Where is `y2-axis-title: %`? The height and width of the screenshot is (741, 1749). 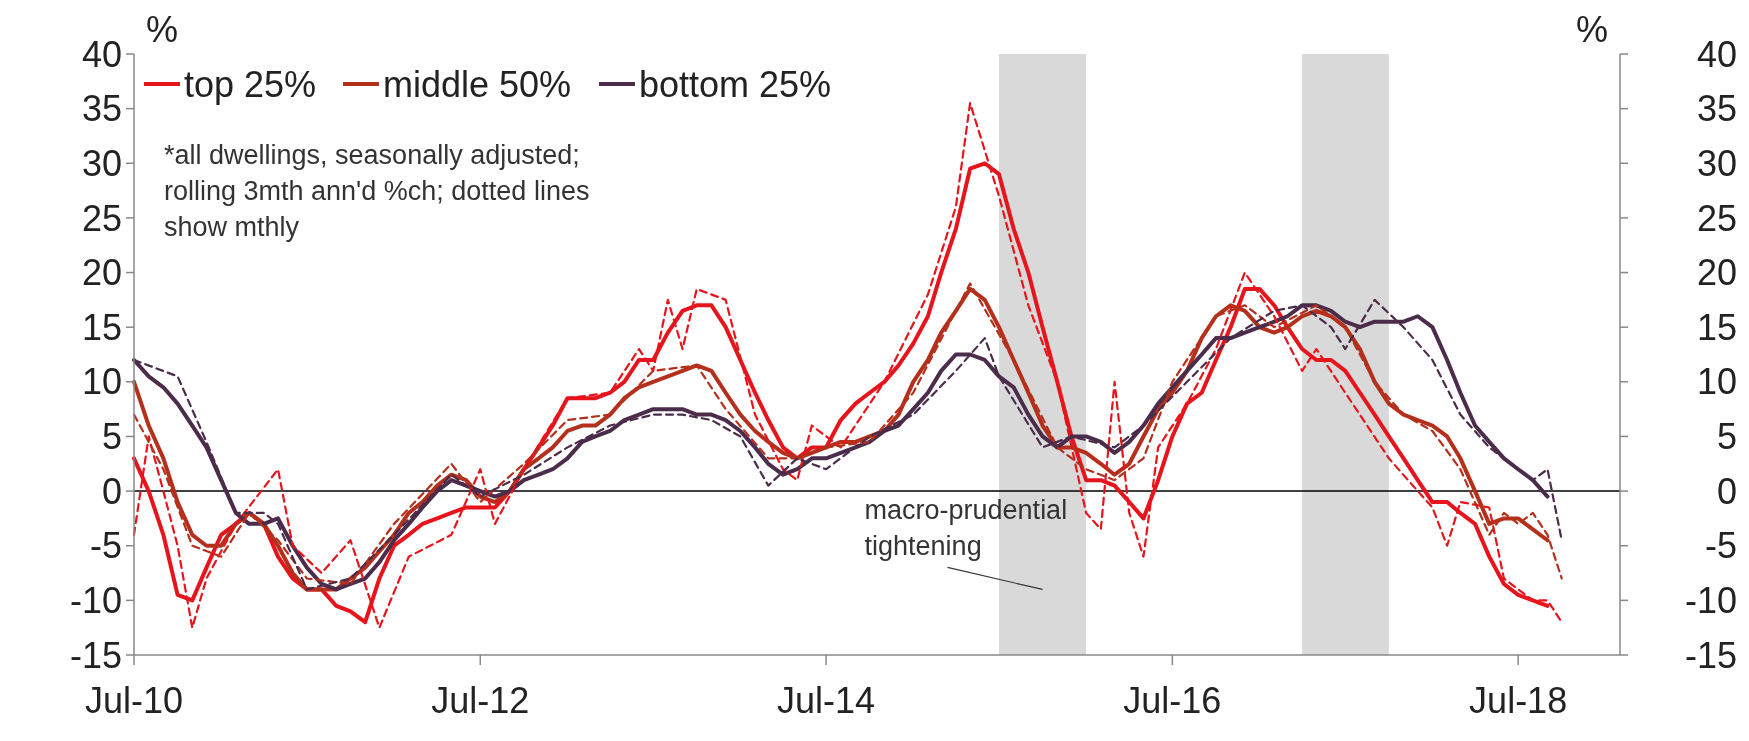
y2-axis-title: % is located at coordinates (1592, 29).